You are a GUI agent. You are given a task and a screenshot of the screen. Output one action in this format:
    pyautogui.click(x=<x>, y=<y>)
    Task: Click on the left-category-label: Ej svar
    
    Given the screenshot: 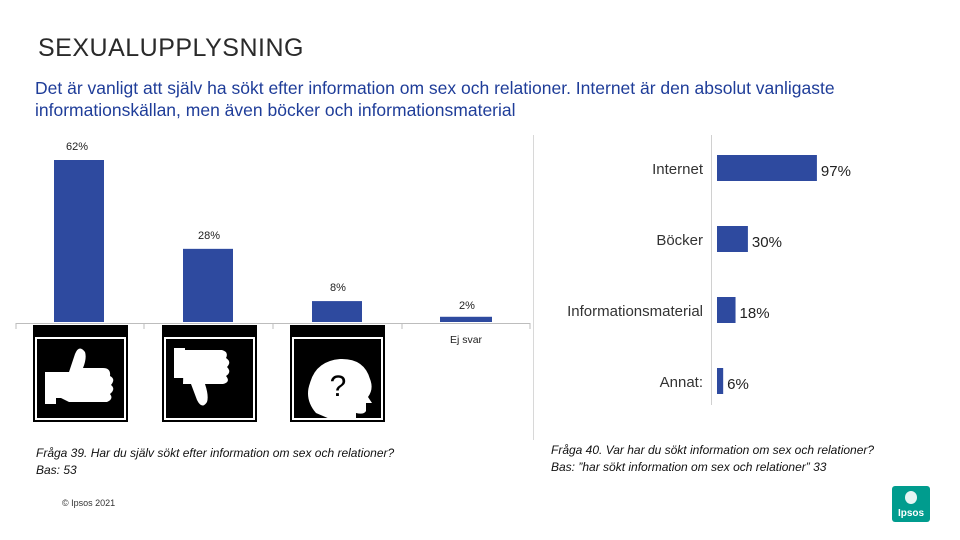 What is the action you would take?
    pyautogui.click(x=466, y=340)
    